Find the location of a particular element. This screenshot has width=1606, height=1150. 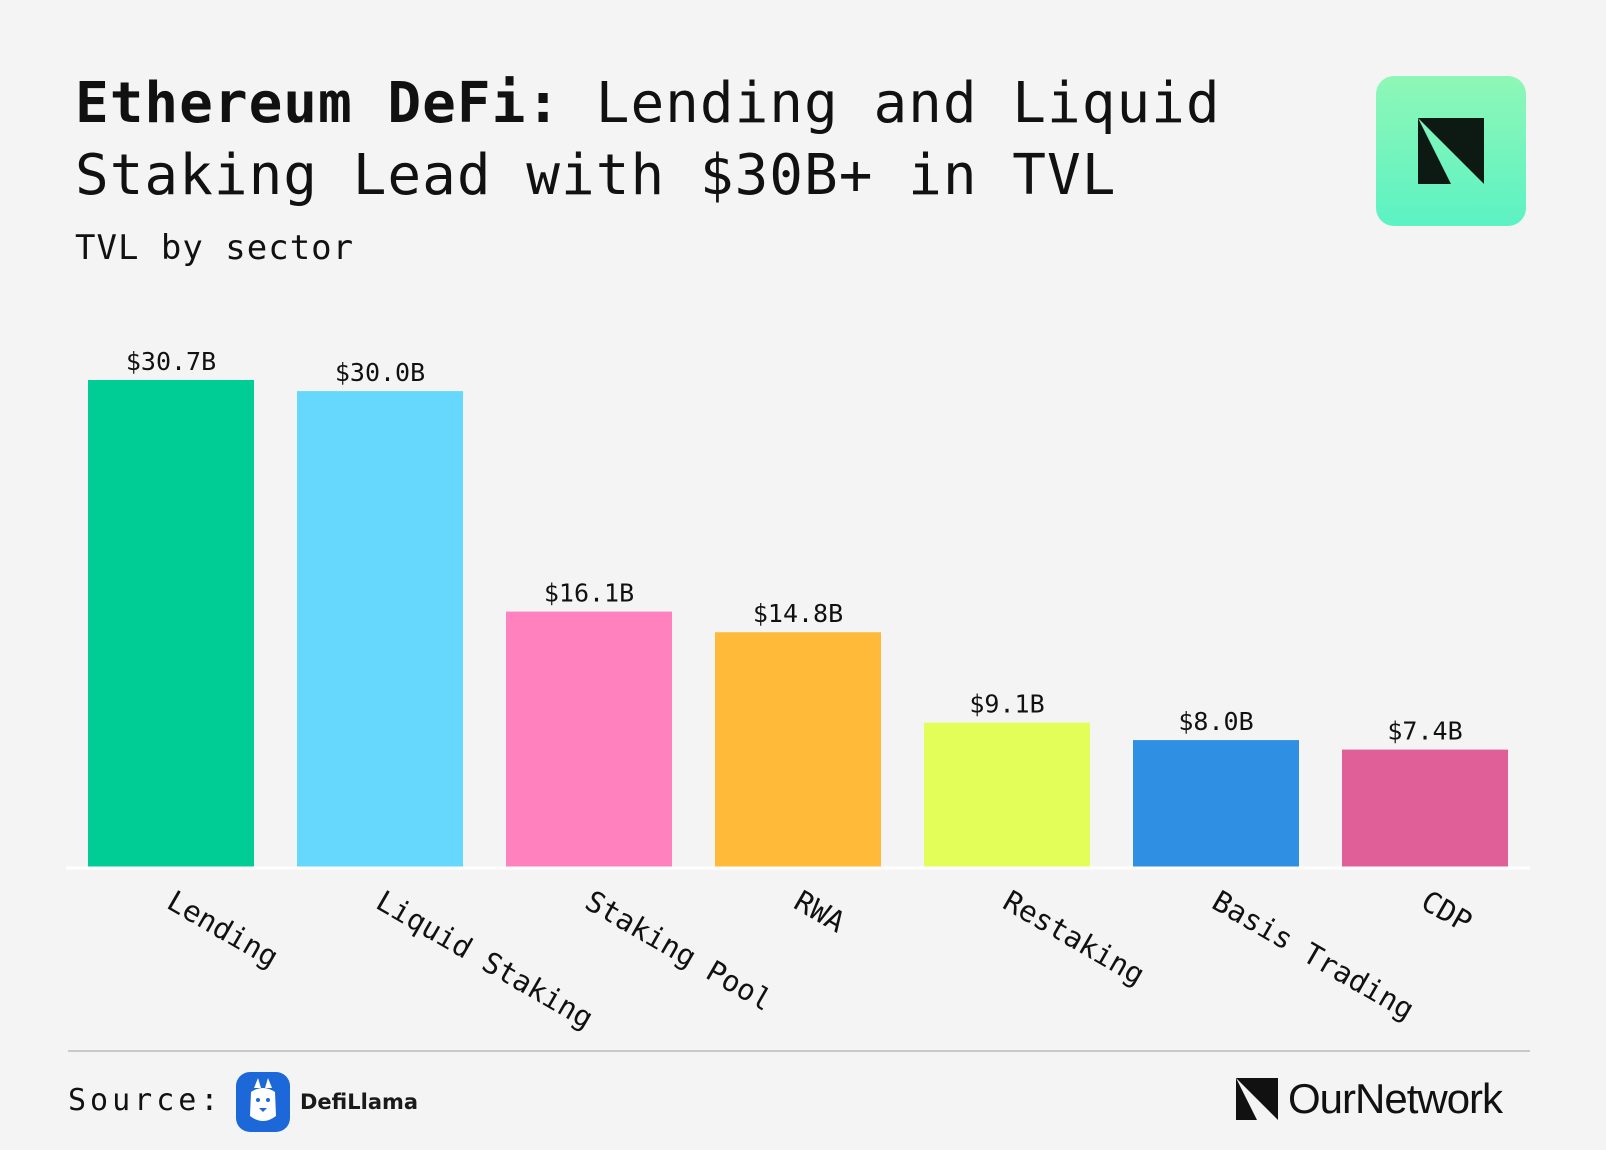

defillama-logo: DefiLlama is located at coordinates (327, 1102).